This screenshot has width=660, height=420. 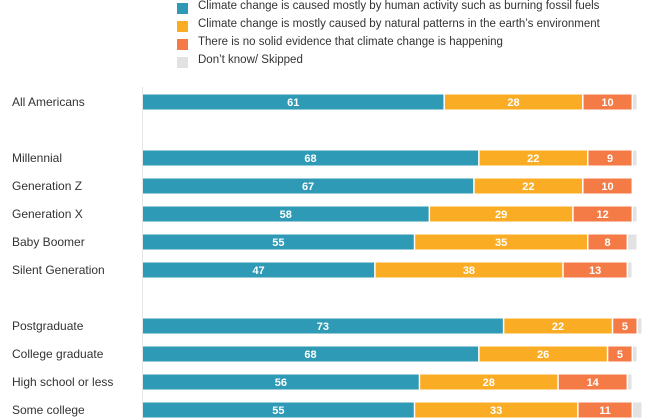 I want to click on legend-label-dont-know: Don’t know/ Skipped, so click(x=250, y=60).